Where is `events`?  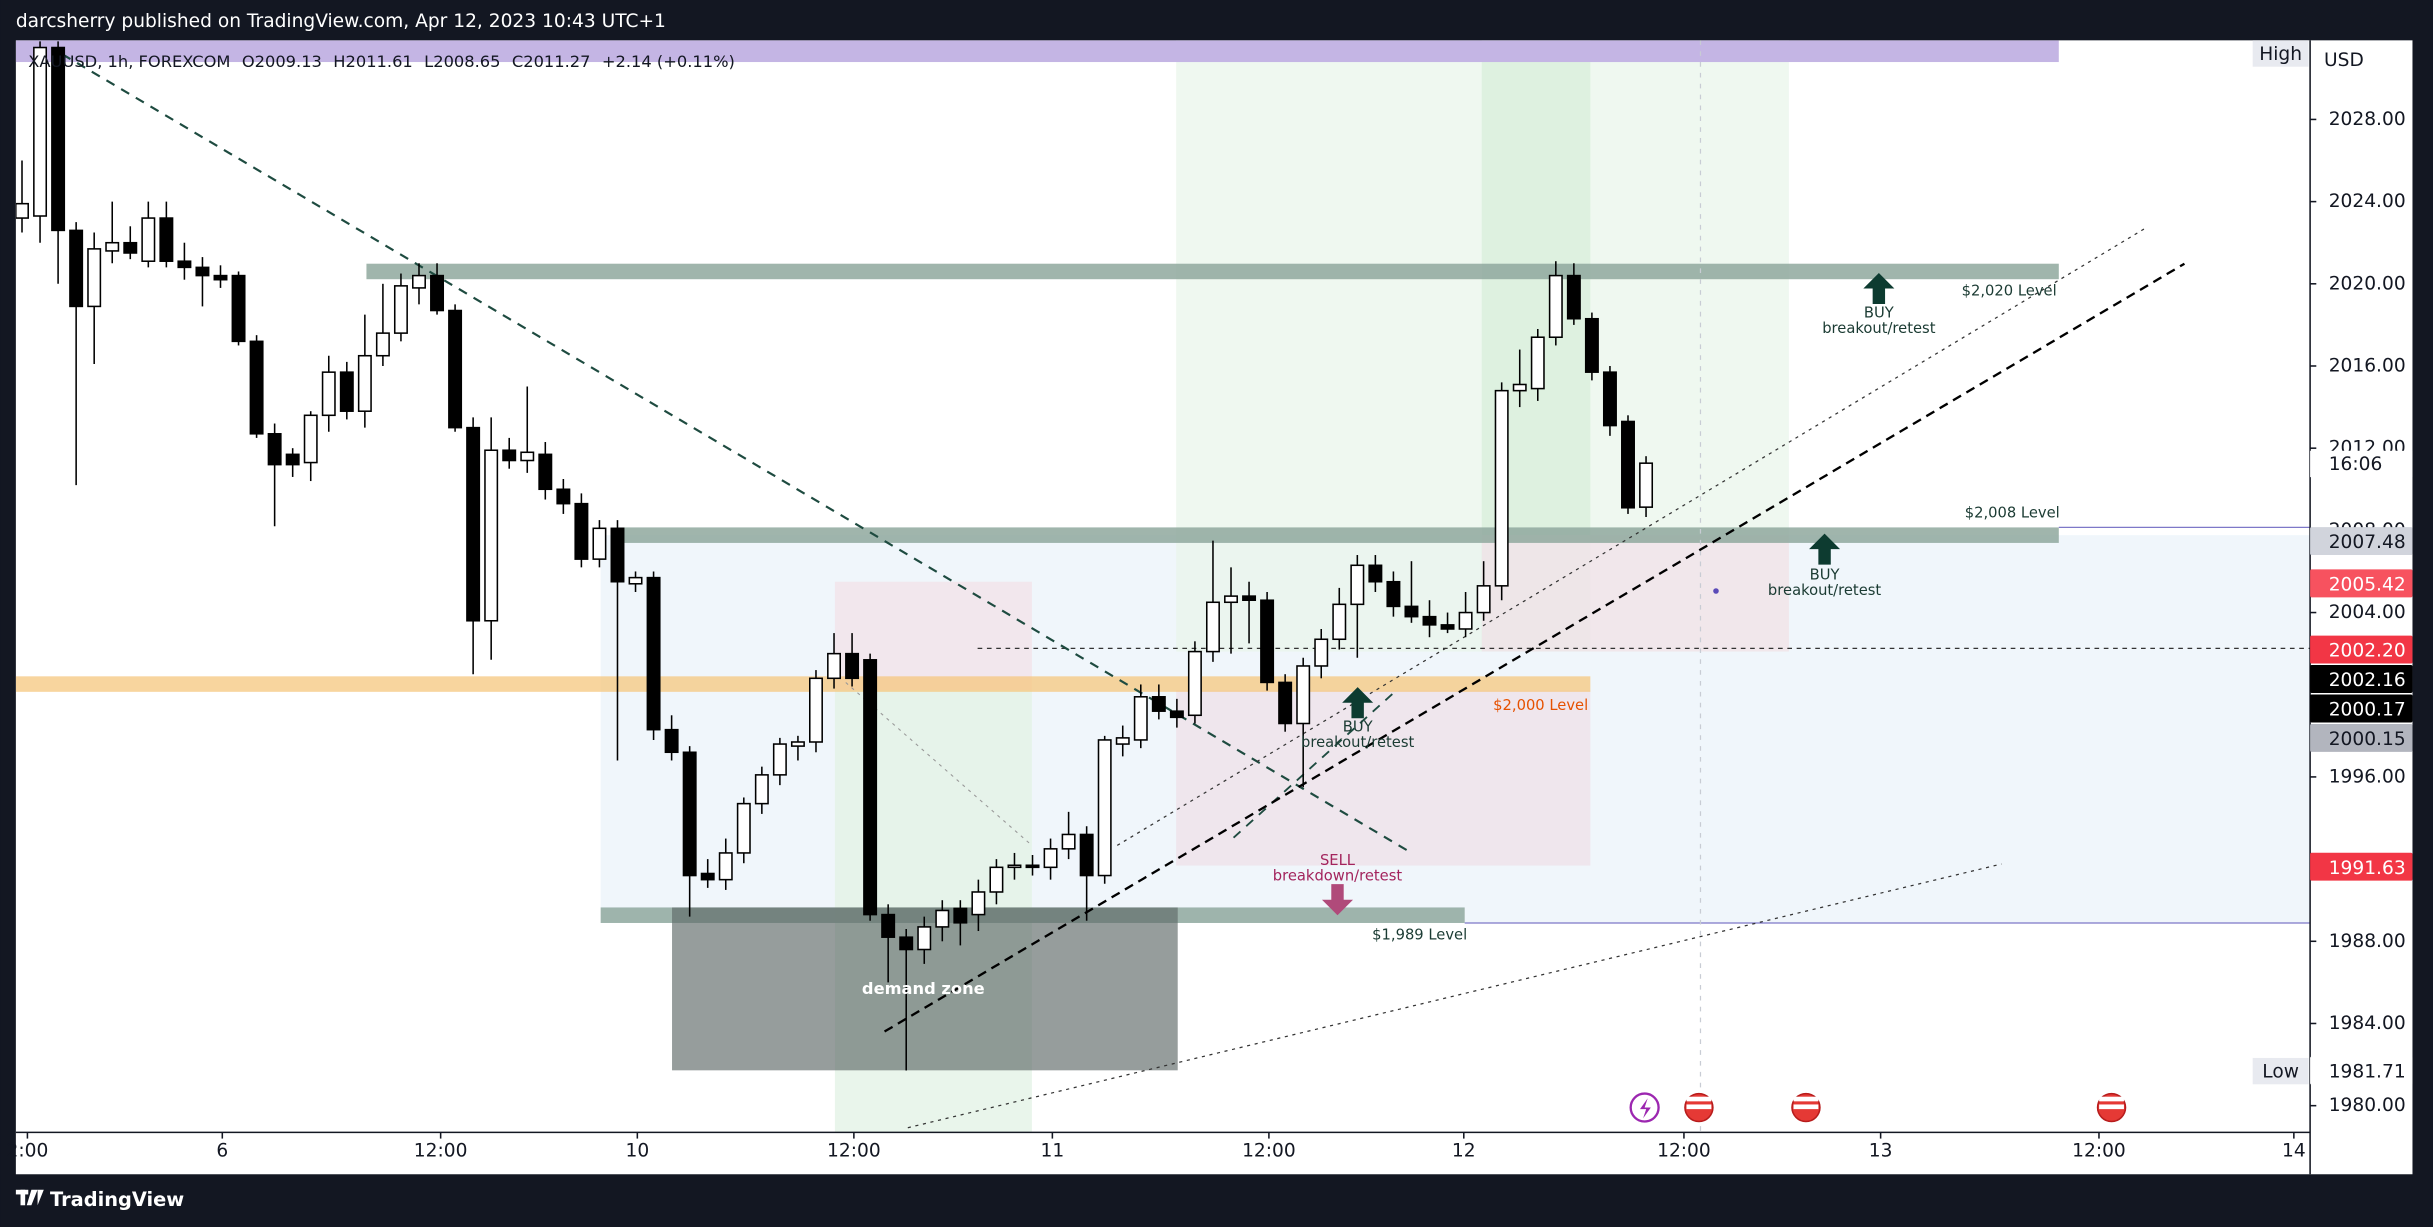 events is located at coordinates (1878, 1107).